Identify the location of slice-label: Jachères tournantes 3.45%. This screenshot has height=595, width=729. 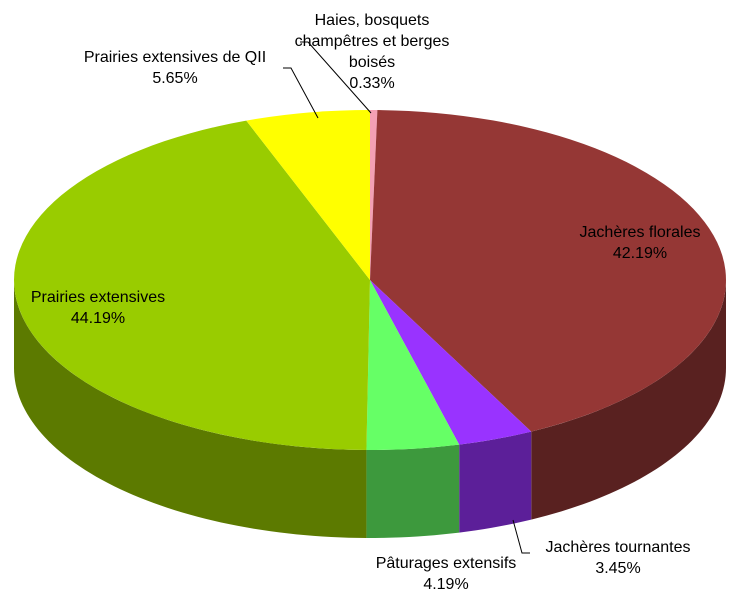
(618, 558).